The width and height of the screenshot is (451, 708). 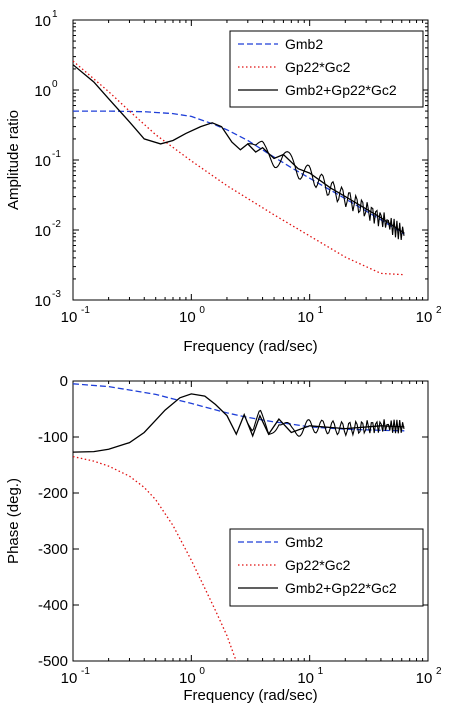 I want to click on y-tick-exponent: 1, so click(x=55, y=14).